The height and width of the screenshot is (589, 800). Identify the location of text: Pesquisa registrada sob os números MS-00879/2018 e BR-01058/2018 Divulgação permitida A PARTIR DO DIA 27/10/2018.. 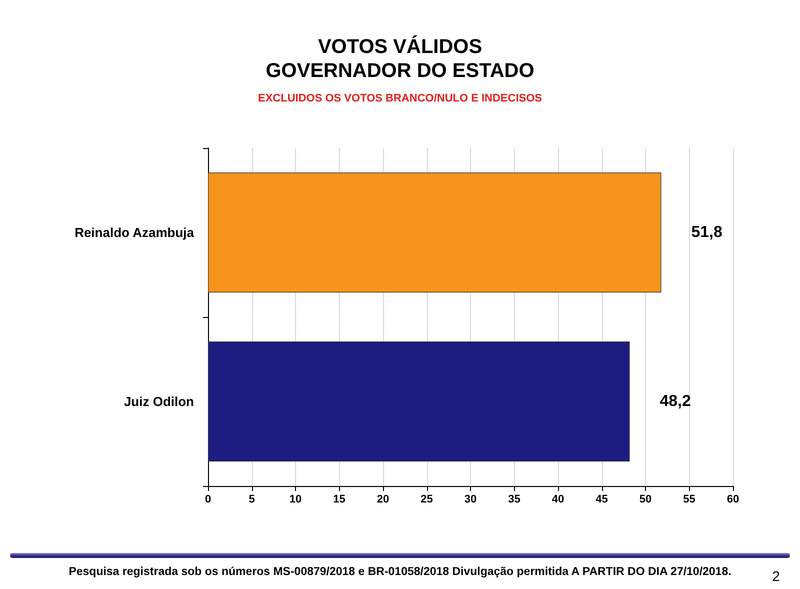
(400, 572).